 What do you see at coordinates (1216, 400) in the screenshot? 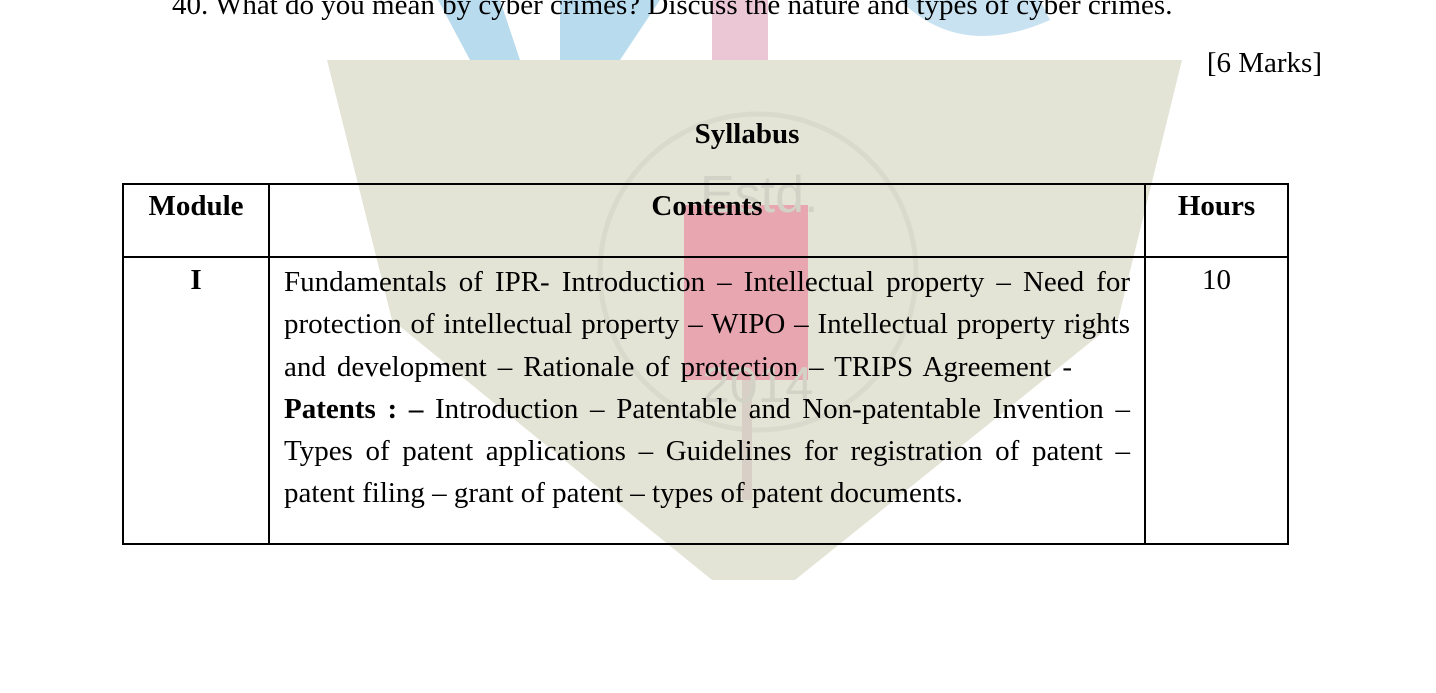
I see `module-hours: 10` at bounding box center [1216, 400].